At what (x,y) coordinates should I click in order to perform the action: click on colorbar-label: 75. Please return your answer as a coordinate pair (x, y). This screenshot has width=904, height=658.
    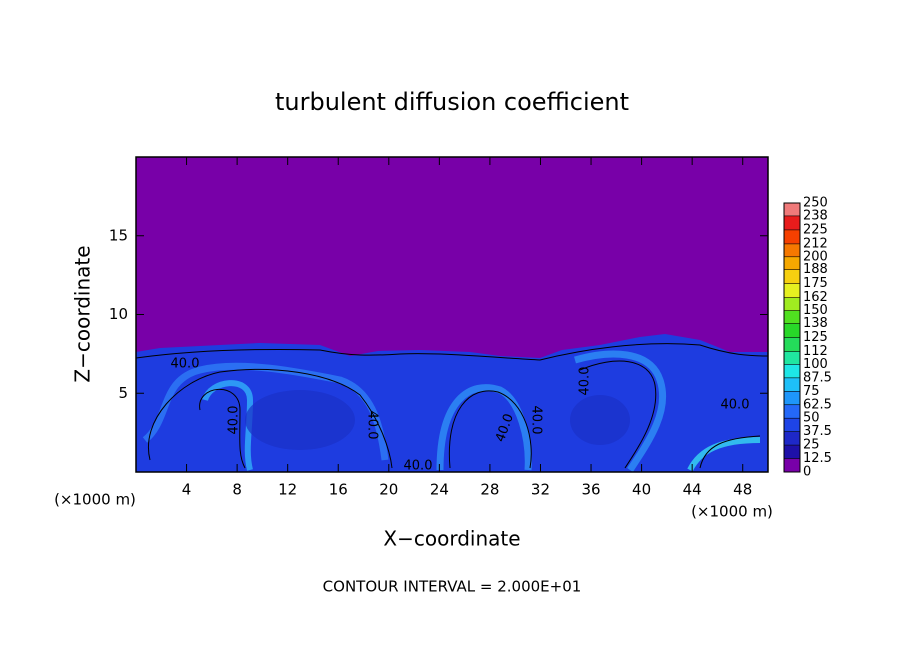
    Looking at the image, I should click on (811, 391).